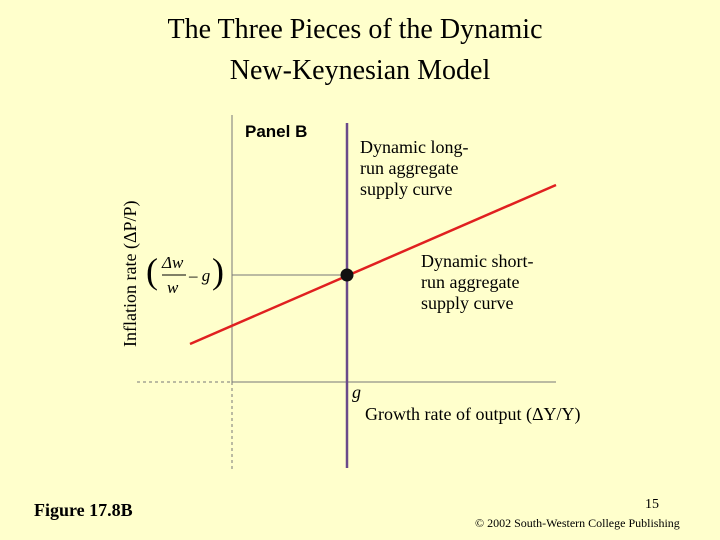 The image size is (720, 540). Describe the element at coordinates (470, 282) in the screenshot. I see `short-run-label: run aggregate` at that location.